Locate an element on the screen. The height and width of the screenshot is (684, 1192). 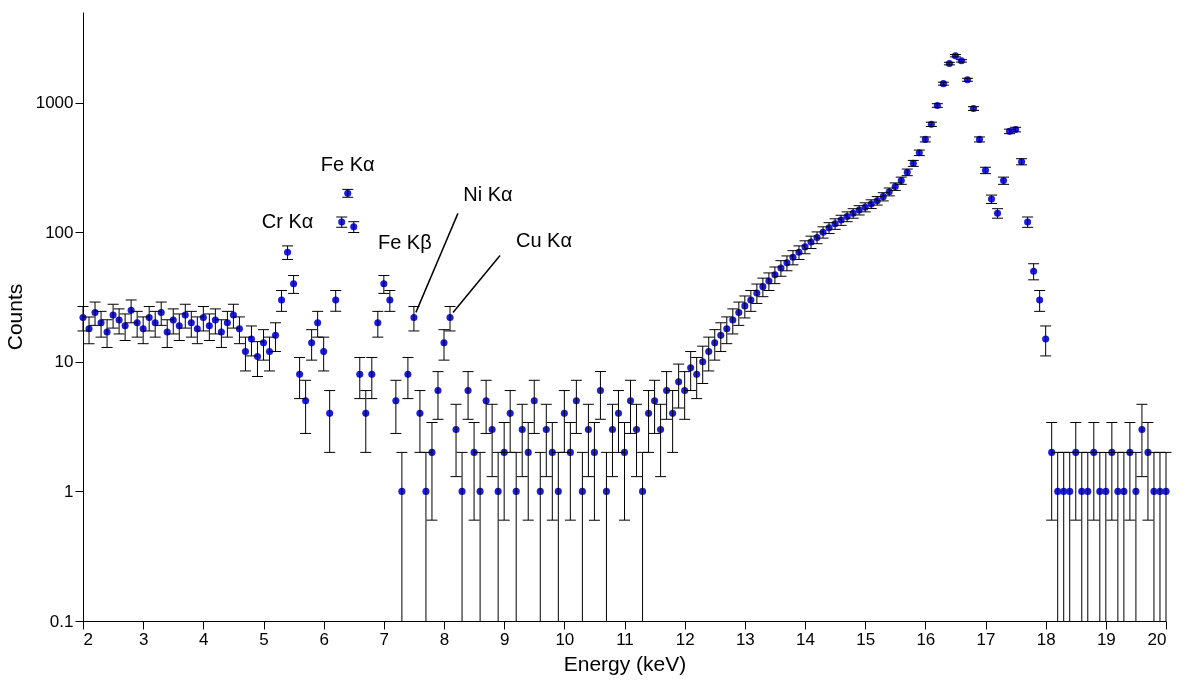
x-tick-label: 18 is located at coordinates (1046, 639).